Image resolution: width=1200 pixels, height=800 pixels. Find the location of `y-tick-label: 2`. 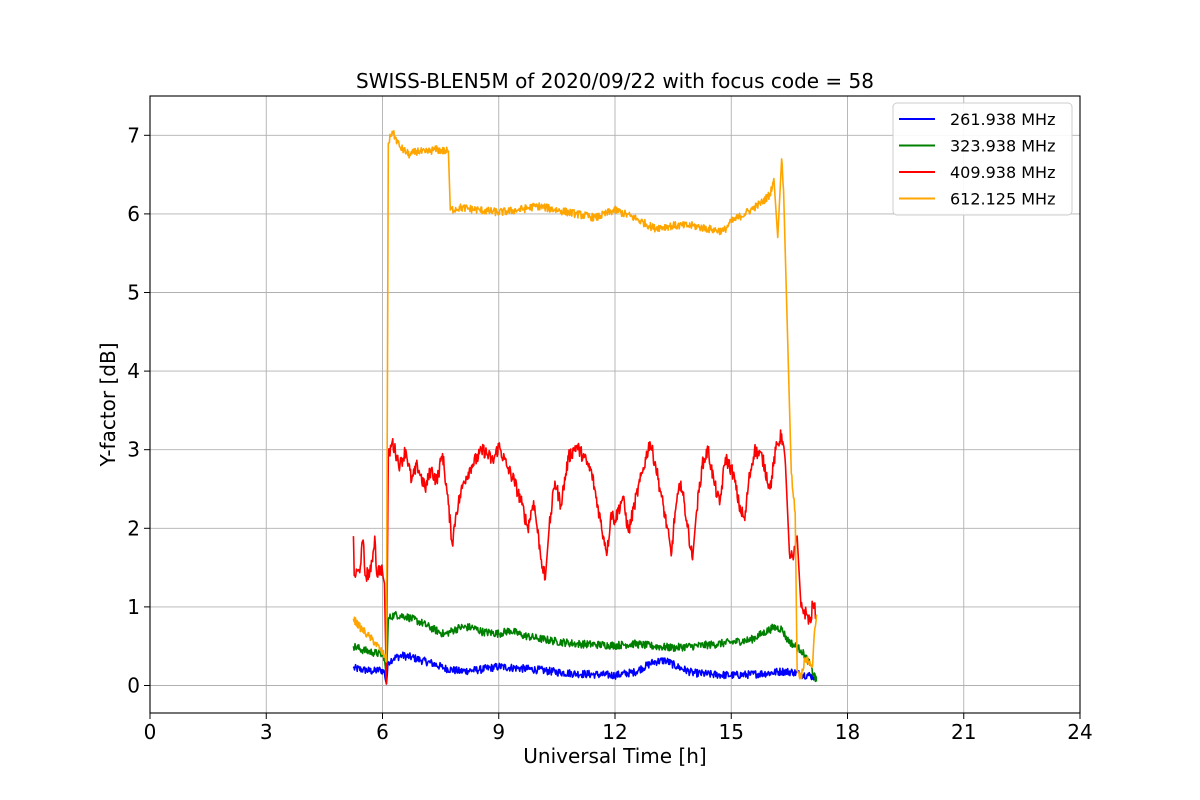

y-tick-label: 2 is located at coordinates (133, 528).